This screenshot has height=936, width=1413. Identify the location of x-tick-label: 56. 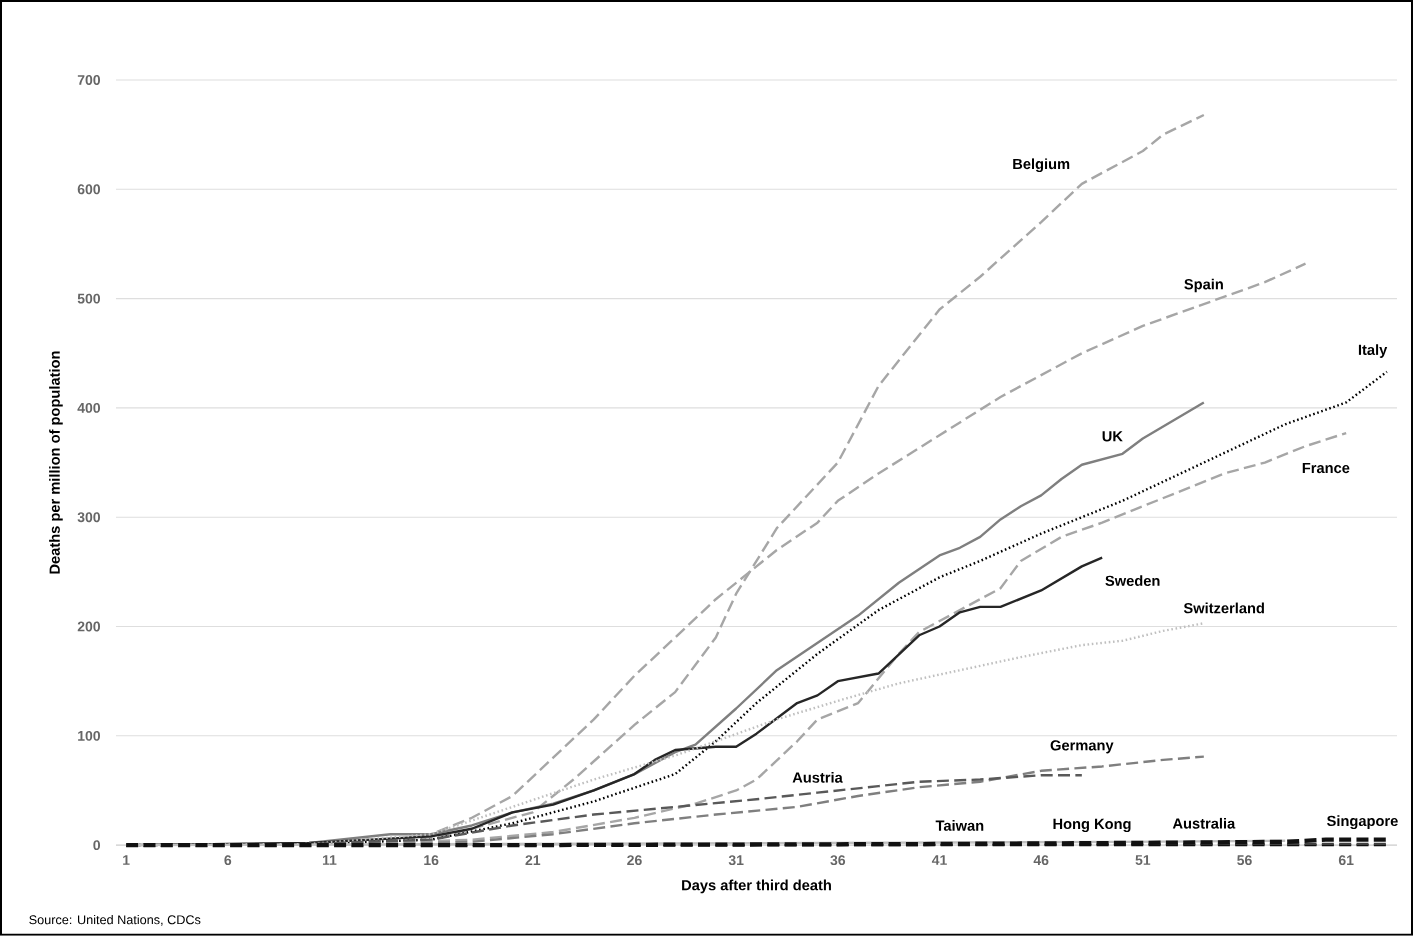
(1244, 860).